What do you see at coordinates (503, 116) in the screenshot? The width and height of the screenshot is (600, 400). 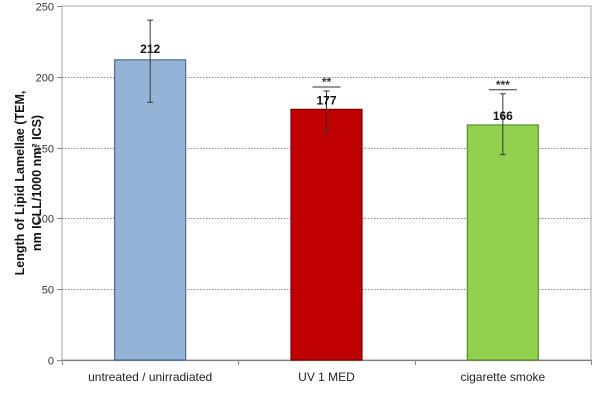 I see `data-label: 166` at bounding box center [503, 116].